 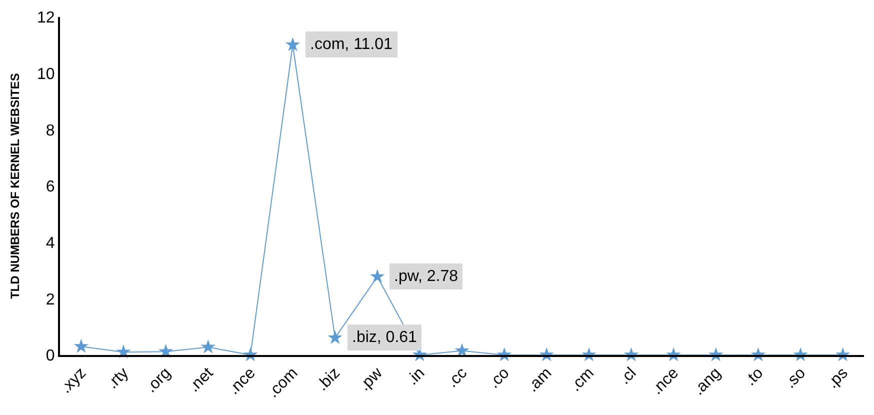 What do you see at coordinates (15, 186) in the screenshot?
I see `y-axis-title: TLD NUMBERS OF KERNEL WEBSITES` at bounding box center [15, 186].